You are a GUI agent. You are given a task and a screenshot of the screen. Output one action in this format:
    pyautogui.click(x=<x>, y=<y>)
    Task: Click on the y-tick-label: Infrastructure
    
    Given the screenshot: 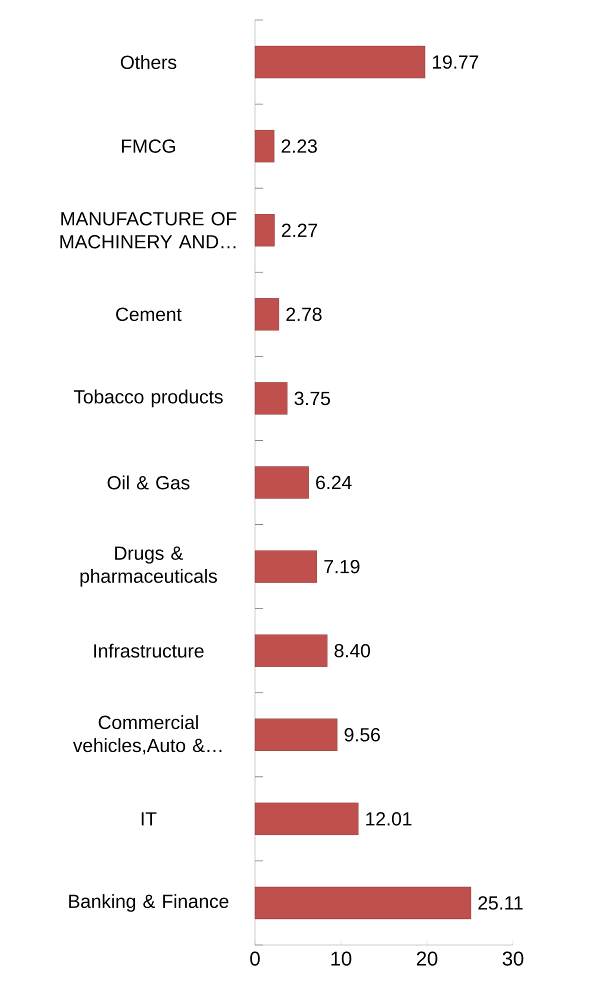 What is the action you would take?
    pyautogui.click(x=149, y=651)
    